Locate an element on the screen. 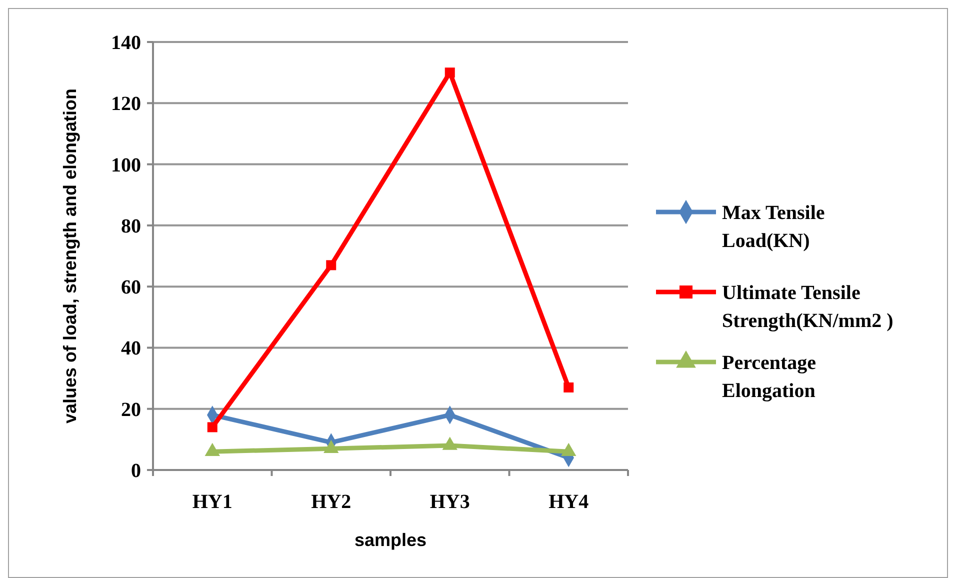  legend-label: Ultimate Tensile Strength(KN/mm2 ) is located at coordinates (808, 307).